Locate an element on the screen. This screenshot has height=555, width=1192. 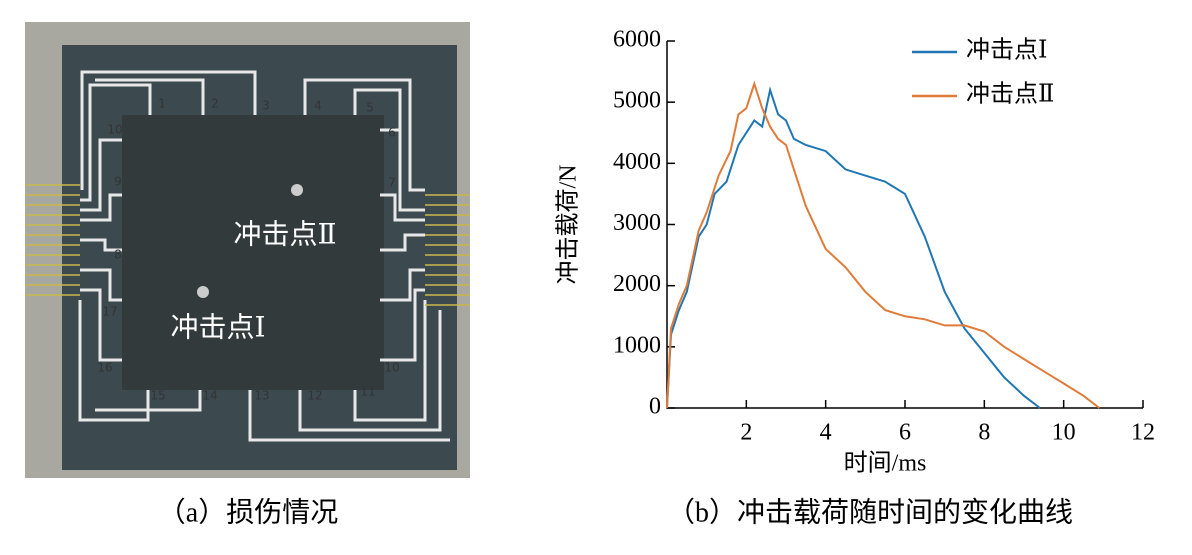
y-tick-label: 0 is located at coordinates (655, 407).